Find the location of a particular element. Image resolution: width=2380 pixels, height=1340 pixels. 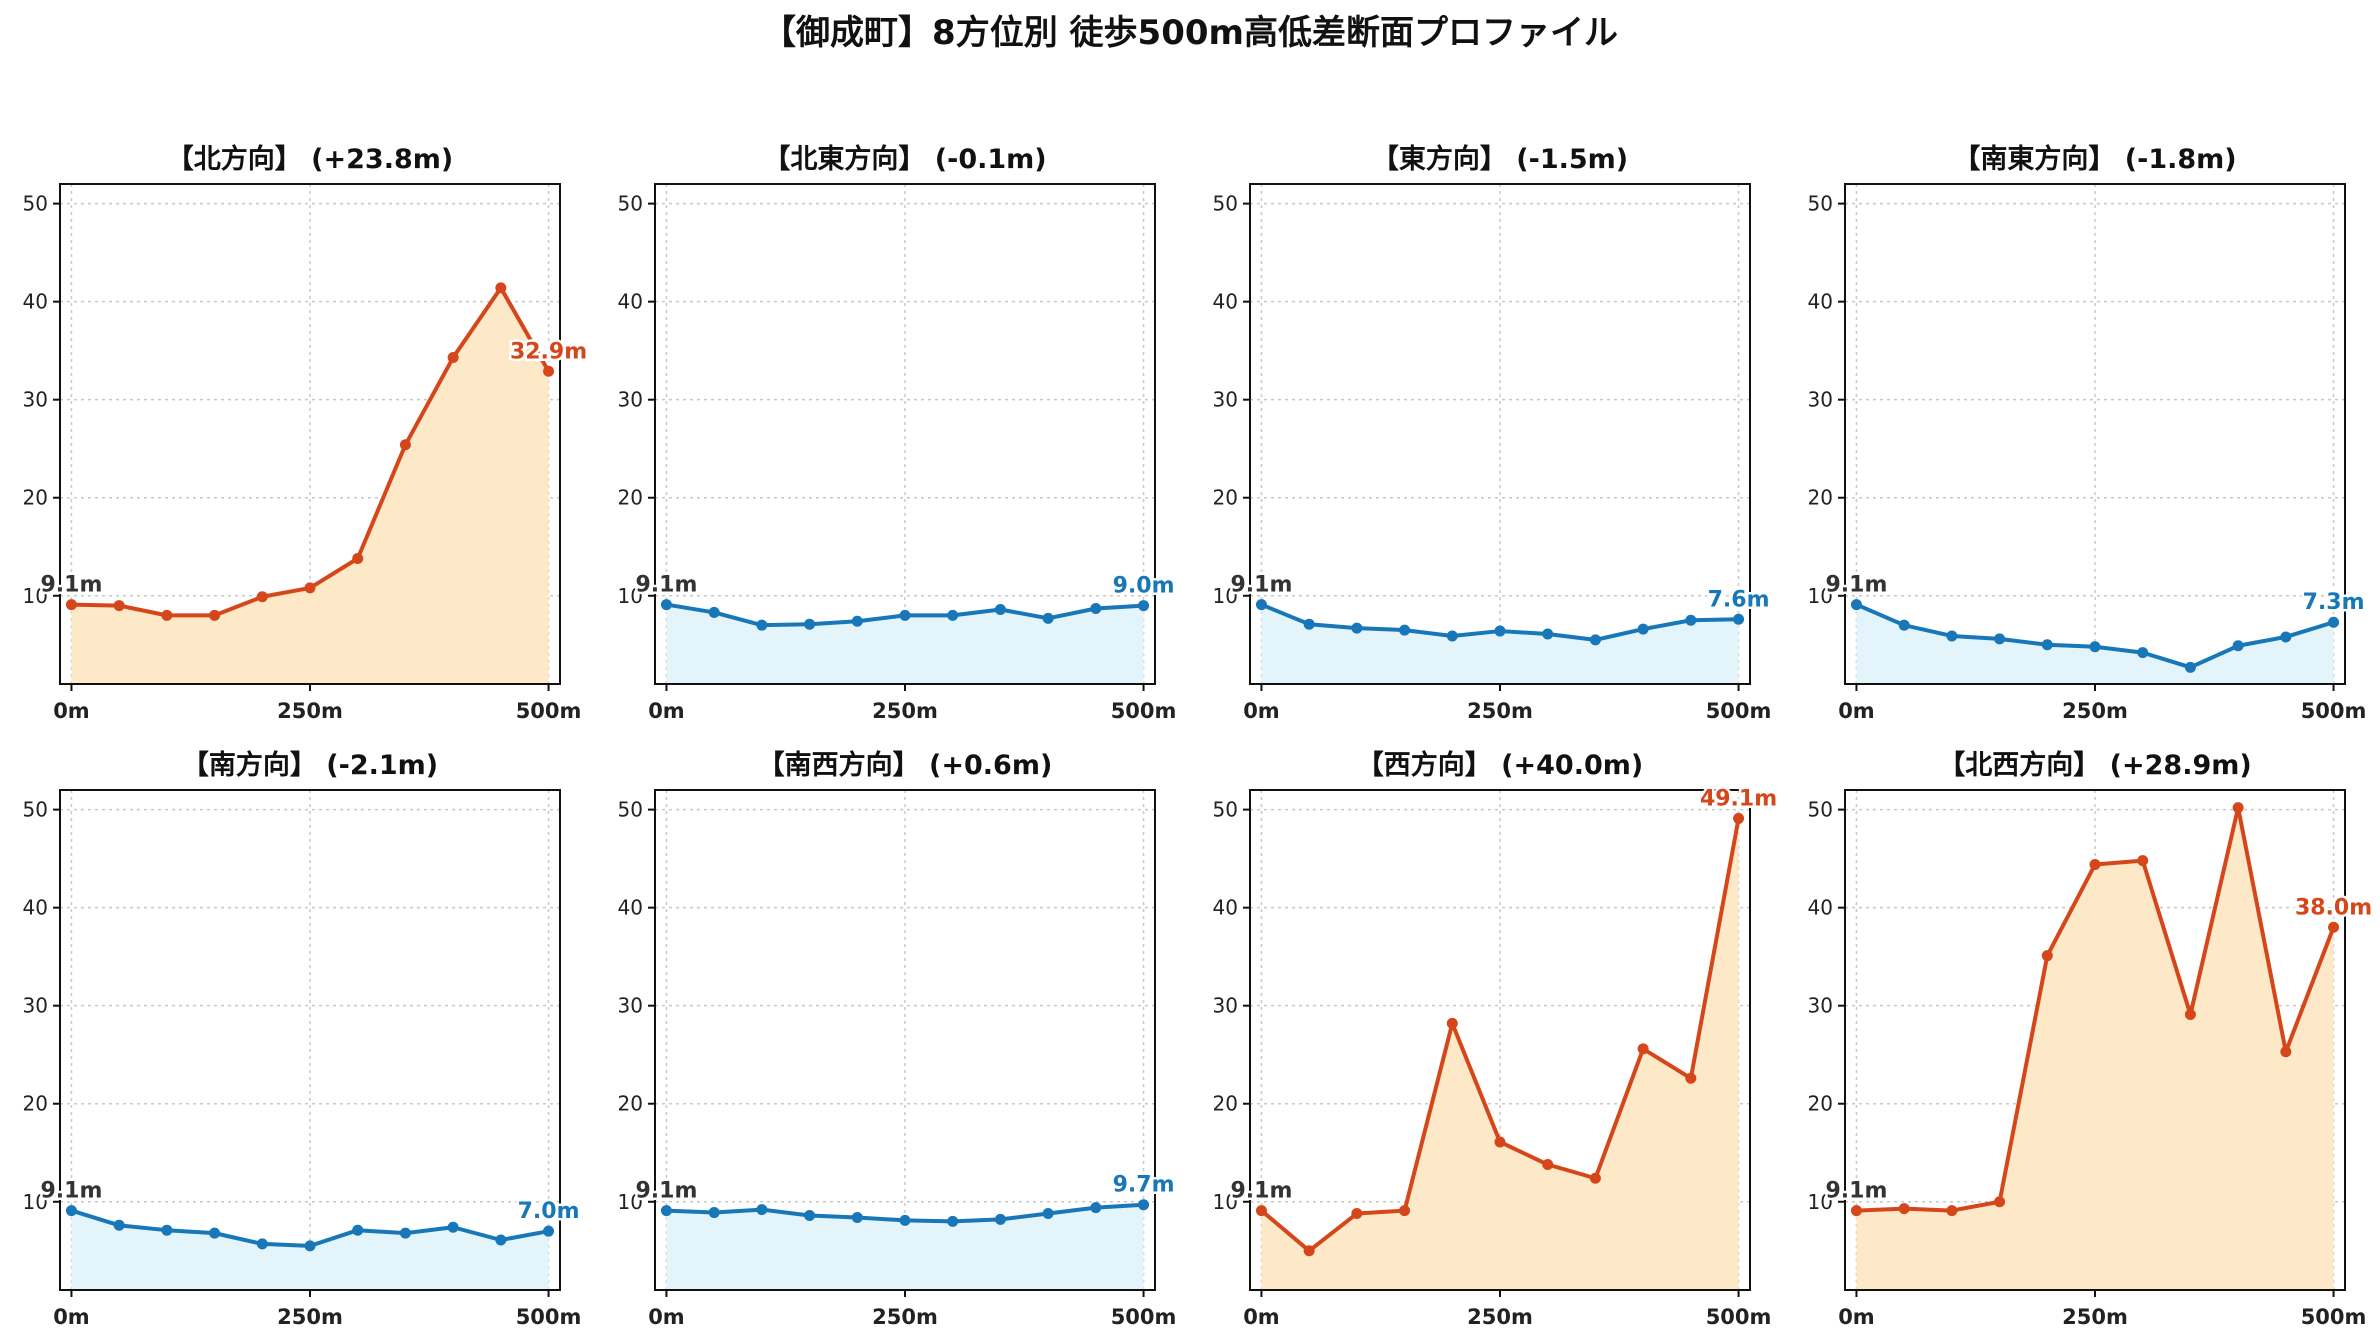

end-elevation-label: 9.7m is located at coordinates (1144, 1185).